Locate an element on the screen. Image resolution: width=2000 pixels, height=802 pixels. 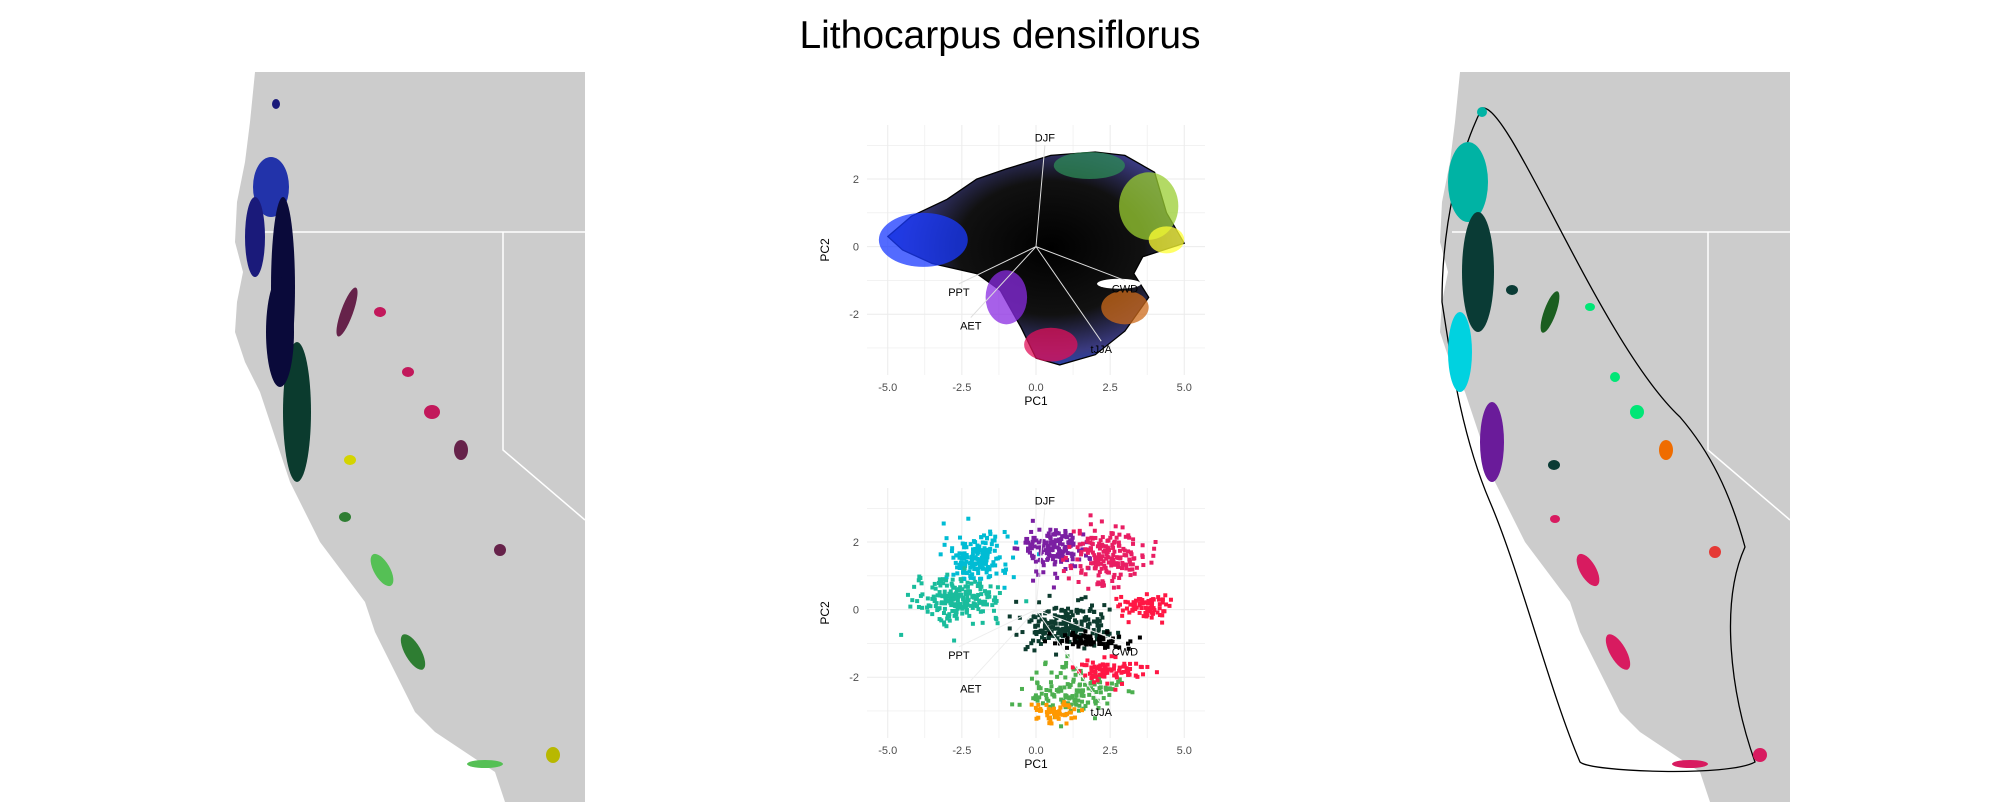
loading-label-cwd: CWD is located at coordinates (1125, 289).